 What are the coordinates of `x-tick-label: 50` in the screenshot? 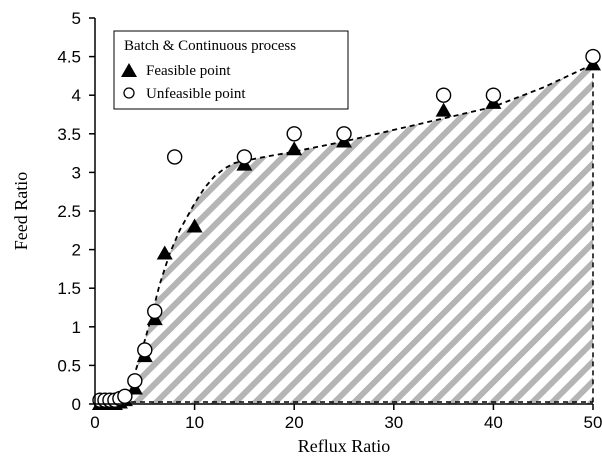 It's located at (593, 422).